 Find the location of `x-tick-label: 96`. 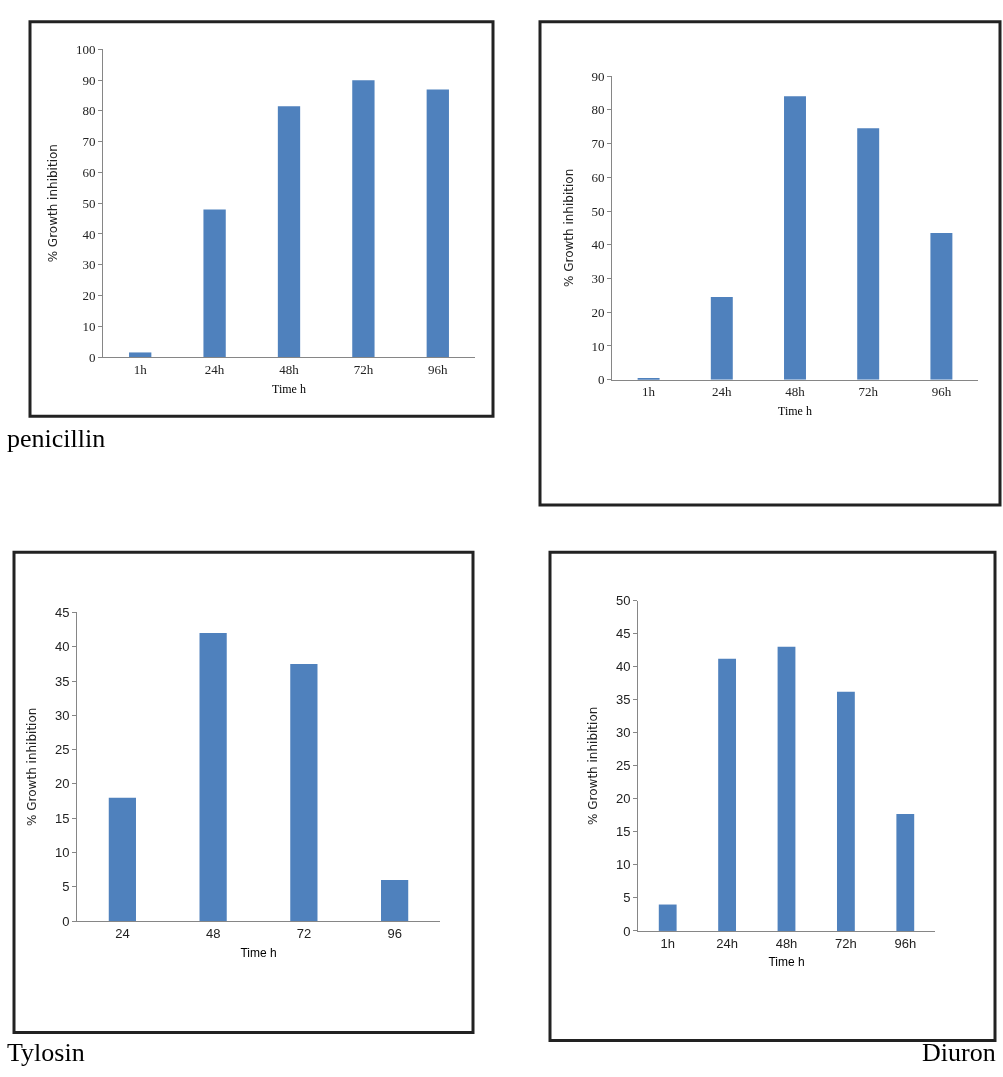

x-tick-label: 96 is located at coordinates (394, 933).